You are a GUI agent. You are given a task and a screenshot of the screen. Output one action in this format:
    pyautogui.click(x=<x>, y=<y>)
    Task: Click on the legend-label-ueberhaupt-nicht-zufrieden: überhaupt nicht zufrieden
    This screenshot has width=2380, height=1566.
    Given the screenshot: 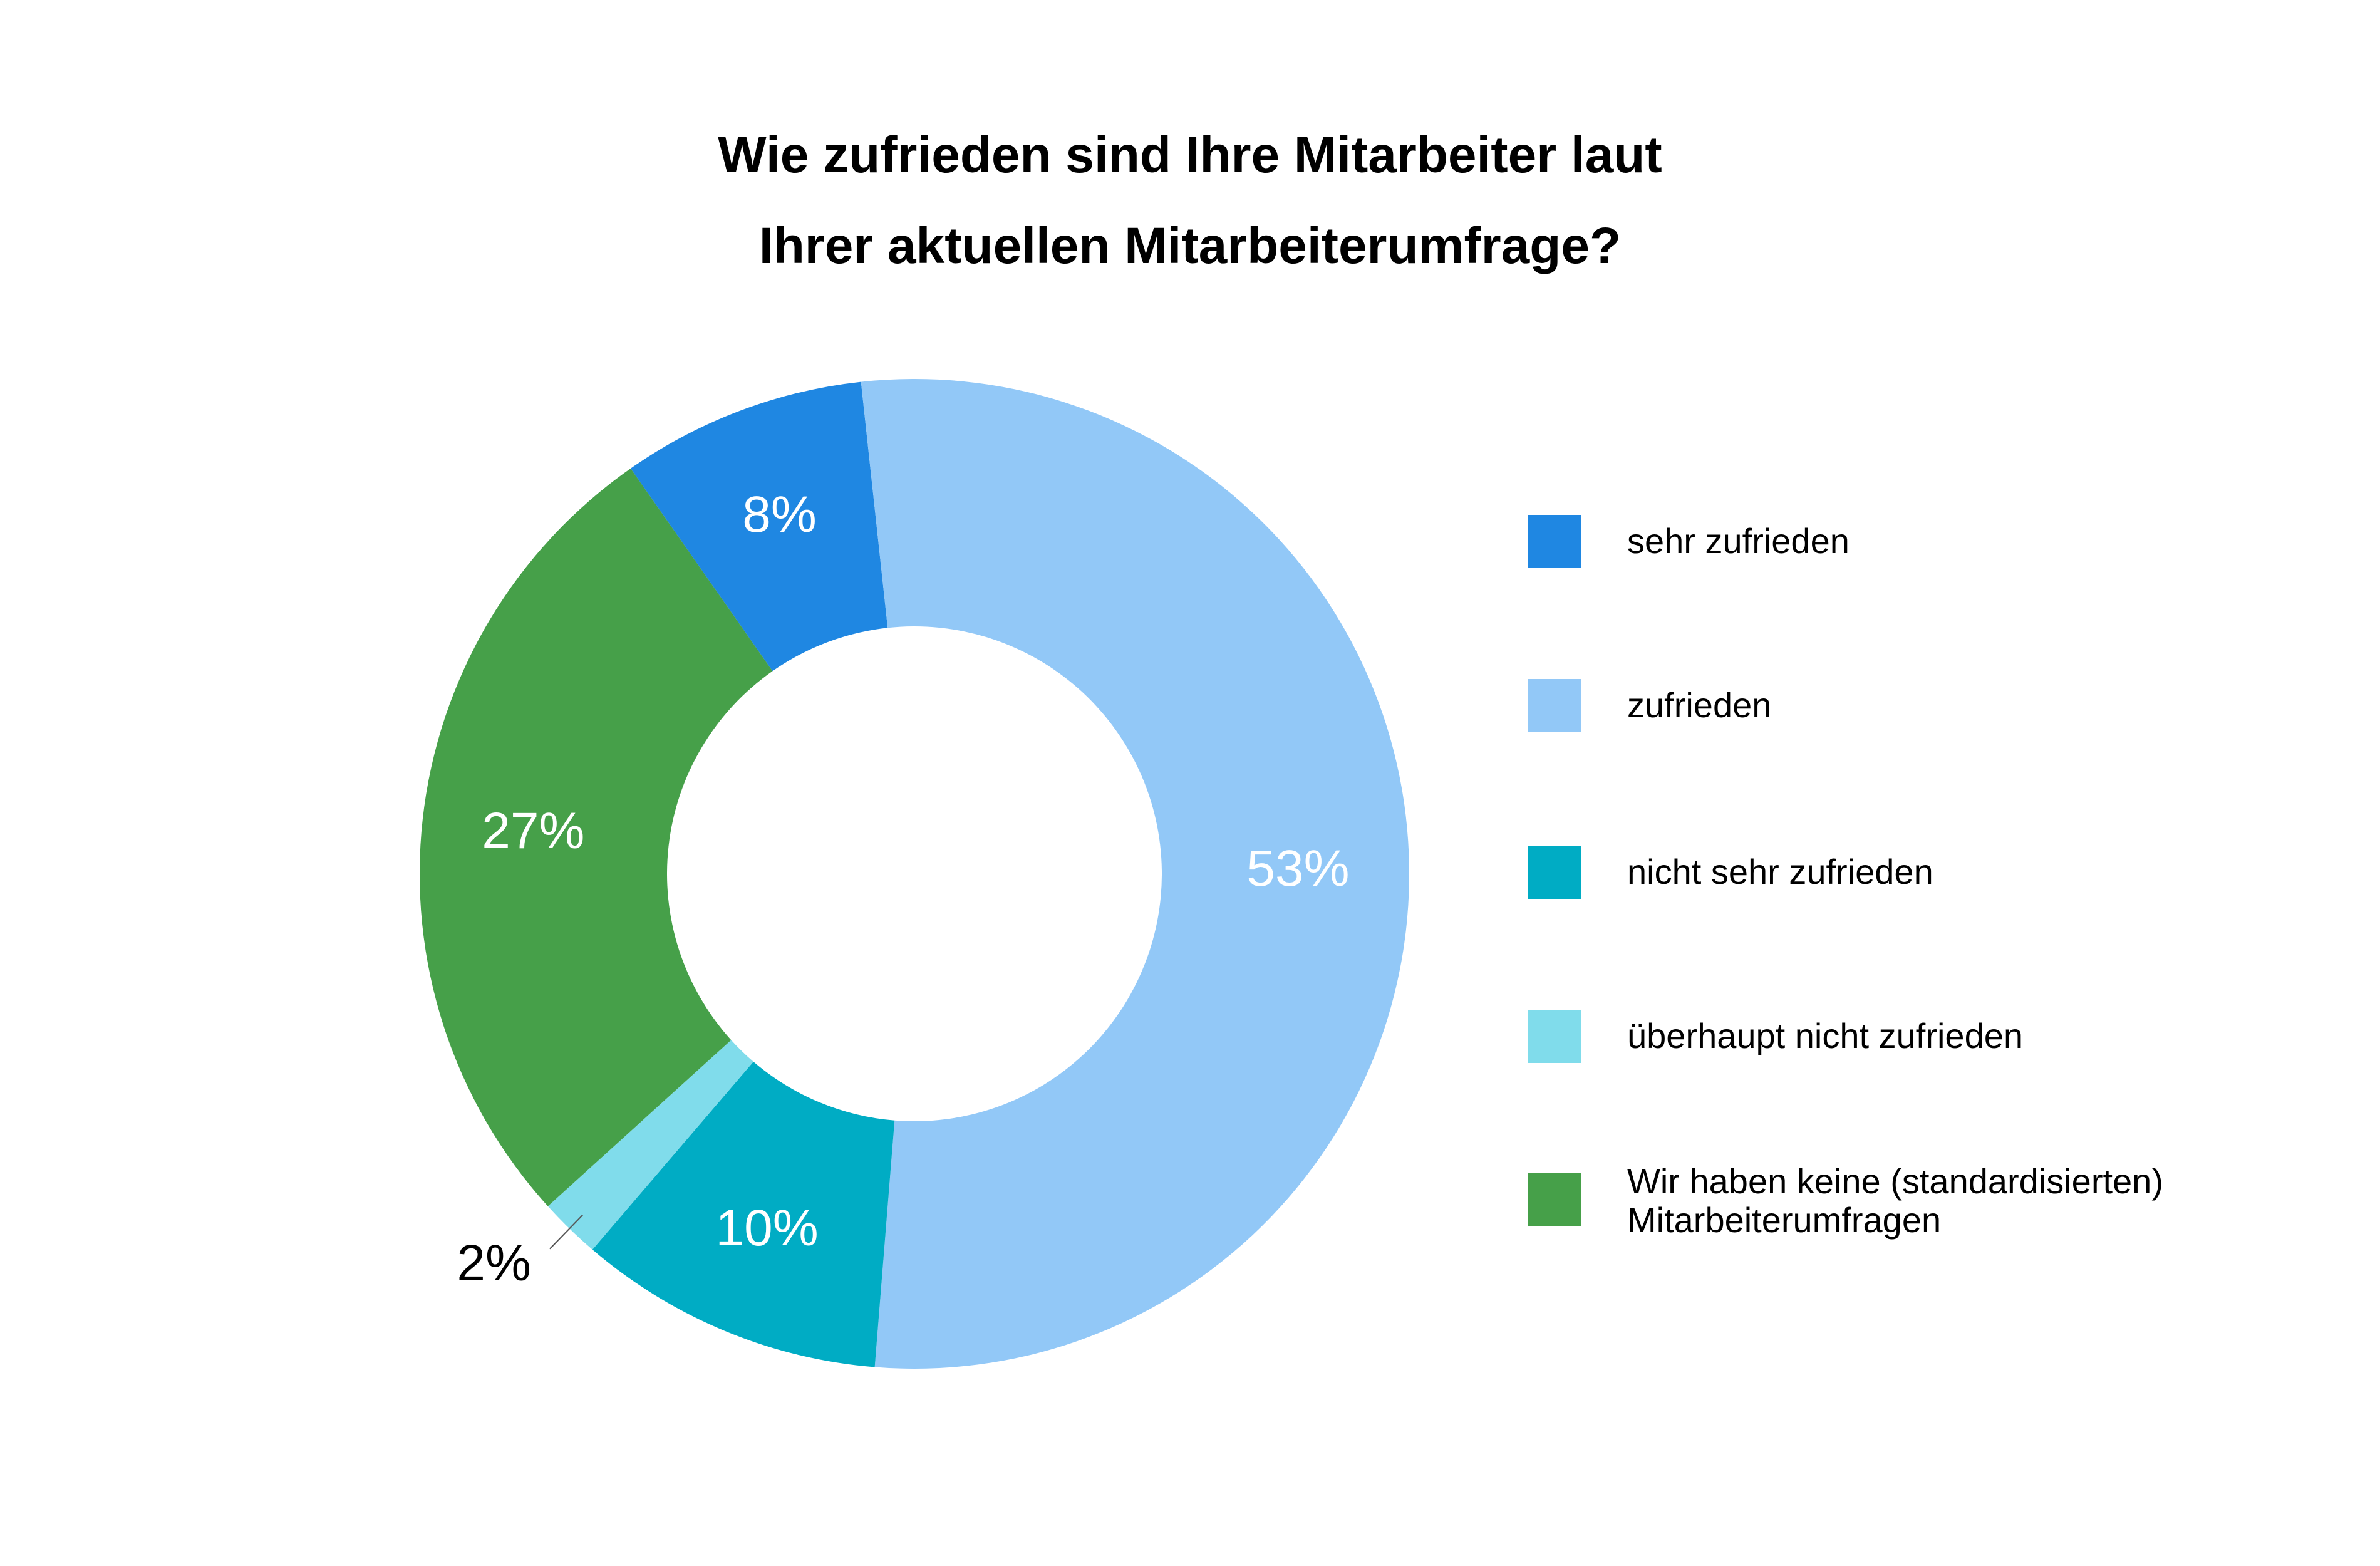 What is the action you would take?
    pyautogui.click(x=1825, y=1035)
    